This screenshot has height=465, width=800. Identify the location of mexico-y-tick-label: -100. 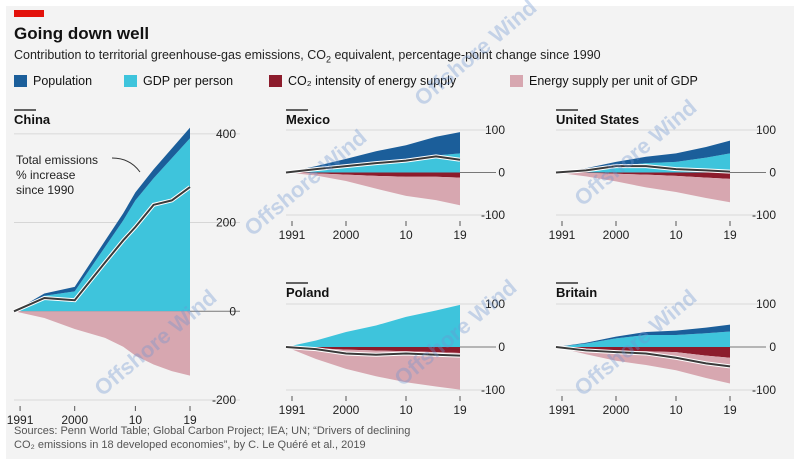
(493, 215).